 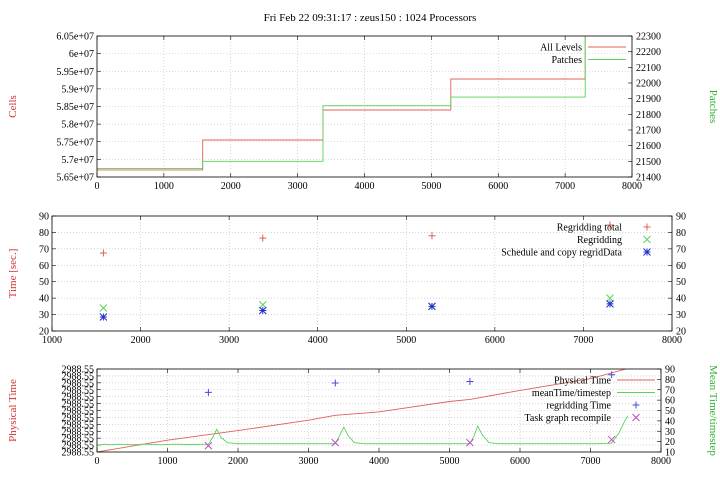 I want to click on y2-axis-label: Patches, so click(x=713, y=107).